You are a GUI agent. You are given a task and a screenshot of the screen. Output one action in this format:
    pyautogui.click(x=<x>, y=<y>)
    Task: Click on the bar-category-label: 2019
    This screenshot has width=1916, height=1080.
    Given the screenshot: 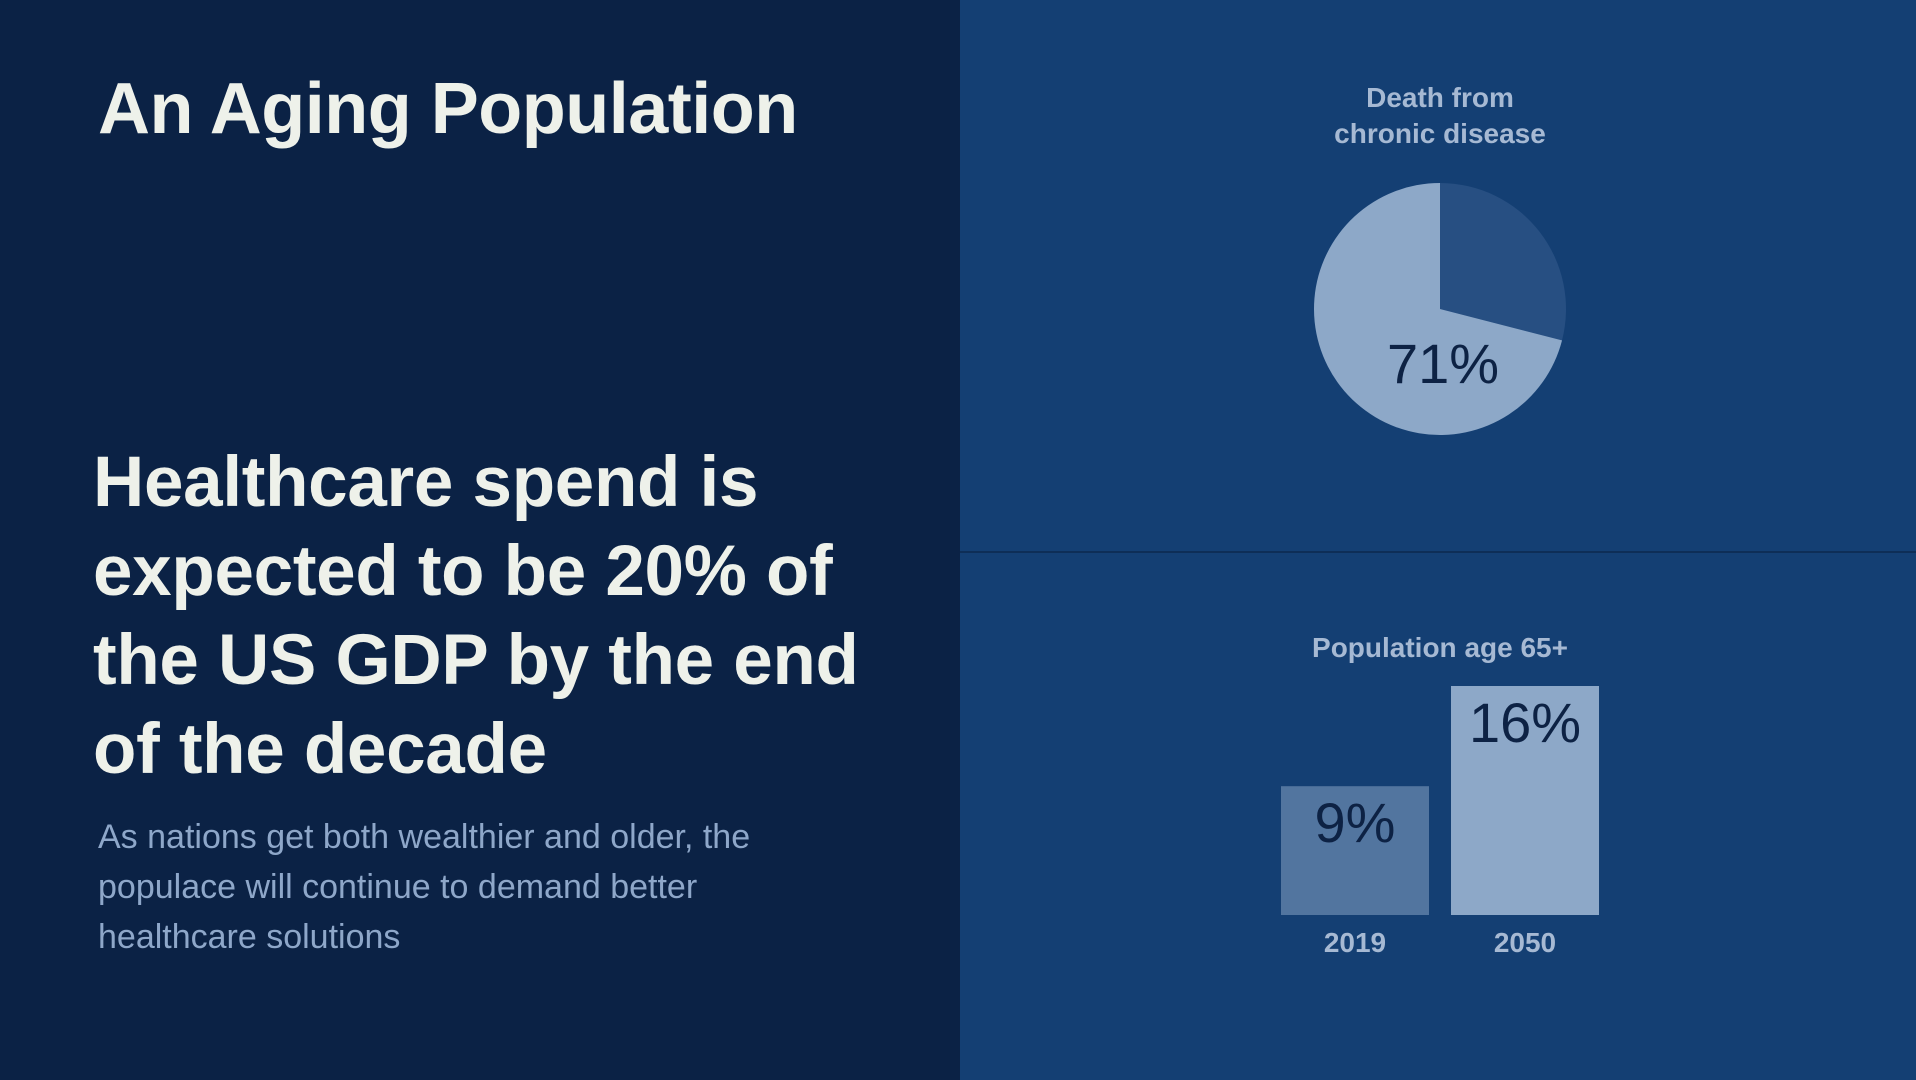 What is the action you would take?
    pyautogui.click(x=1355, y=942)
    